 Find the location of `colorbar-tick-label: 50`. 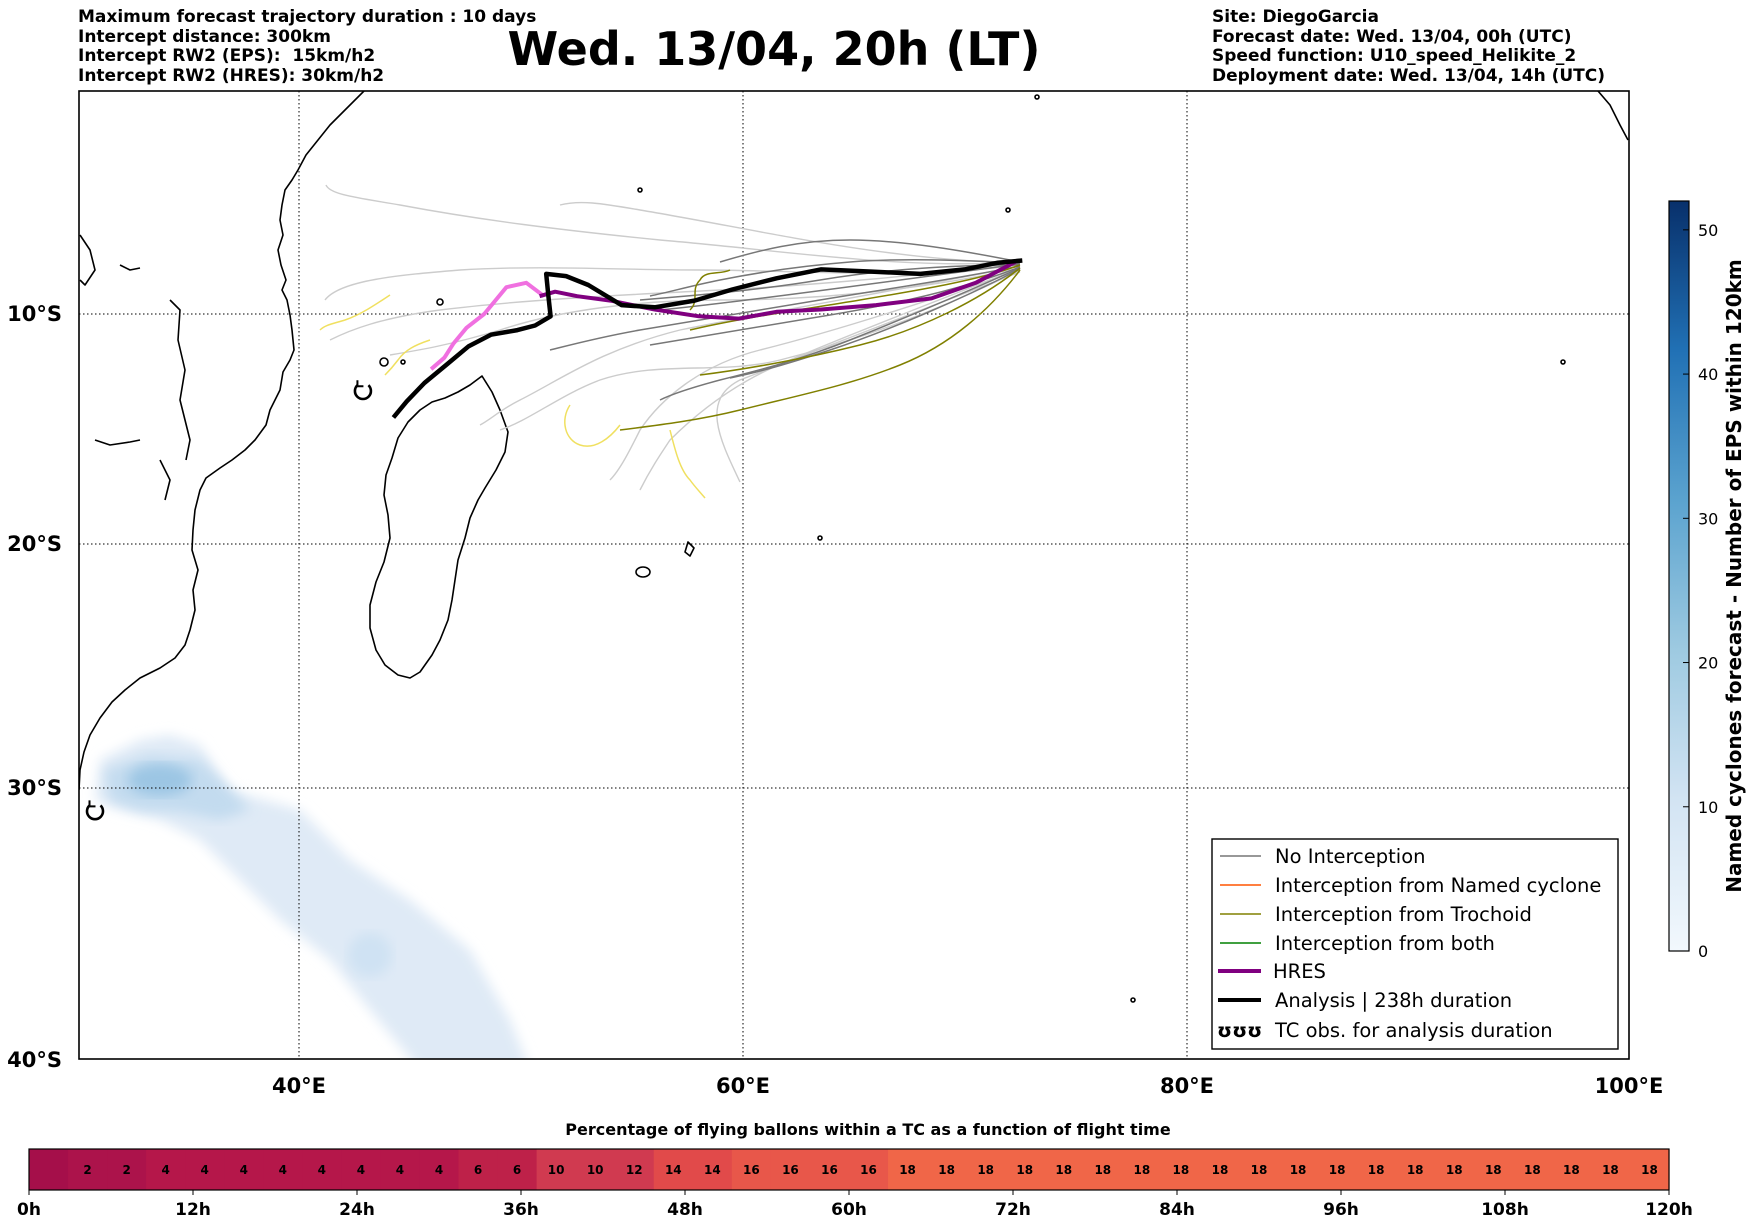

colorbar-tick-label: 50 is located at coordinates (1708, 230).